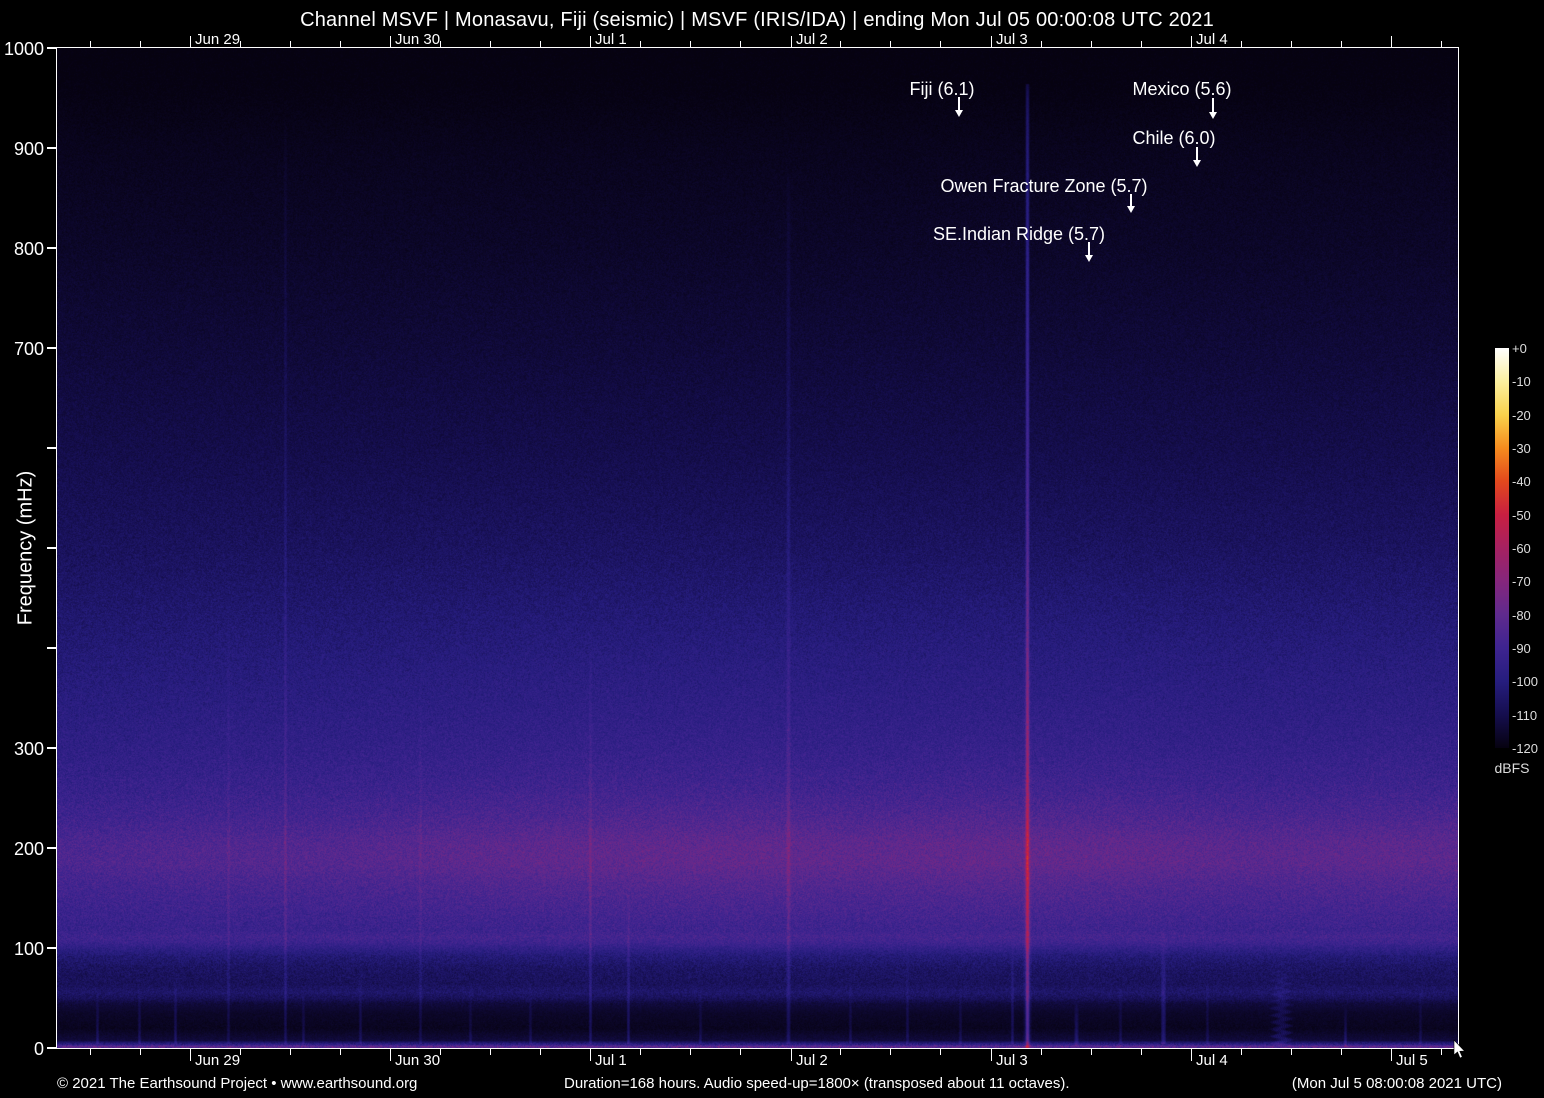  I want to click on y-axis-tick-label: 800, so click(28, 249).